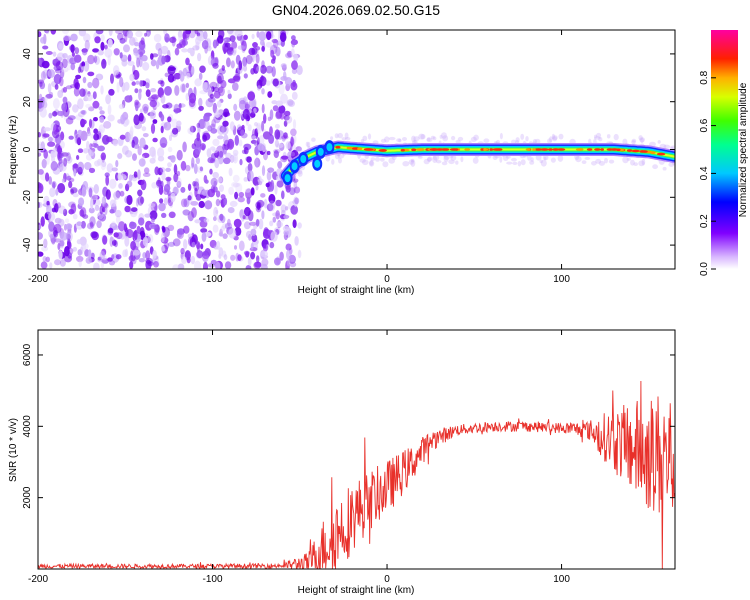 This screenshot has width=750, height=600. Describe the element at coordinates (27, 54) in the screenshot. I see `y-tick-label: 40` at that location.